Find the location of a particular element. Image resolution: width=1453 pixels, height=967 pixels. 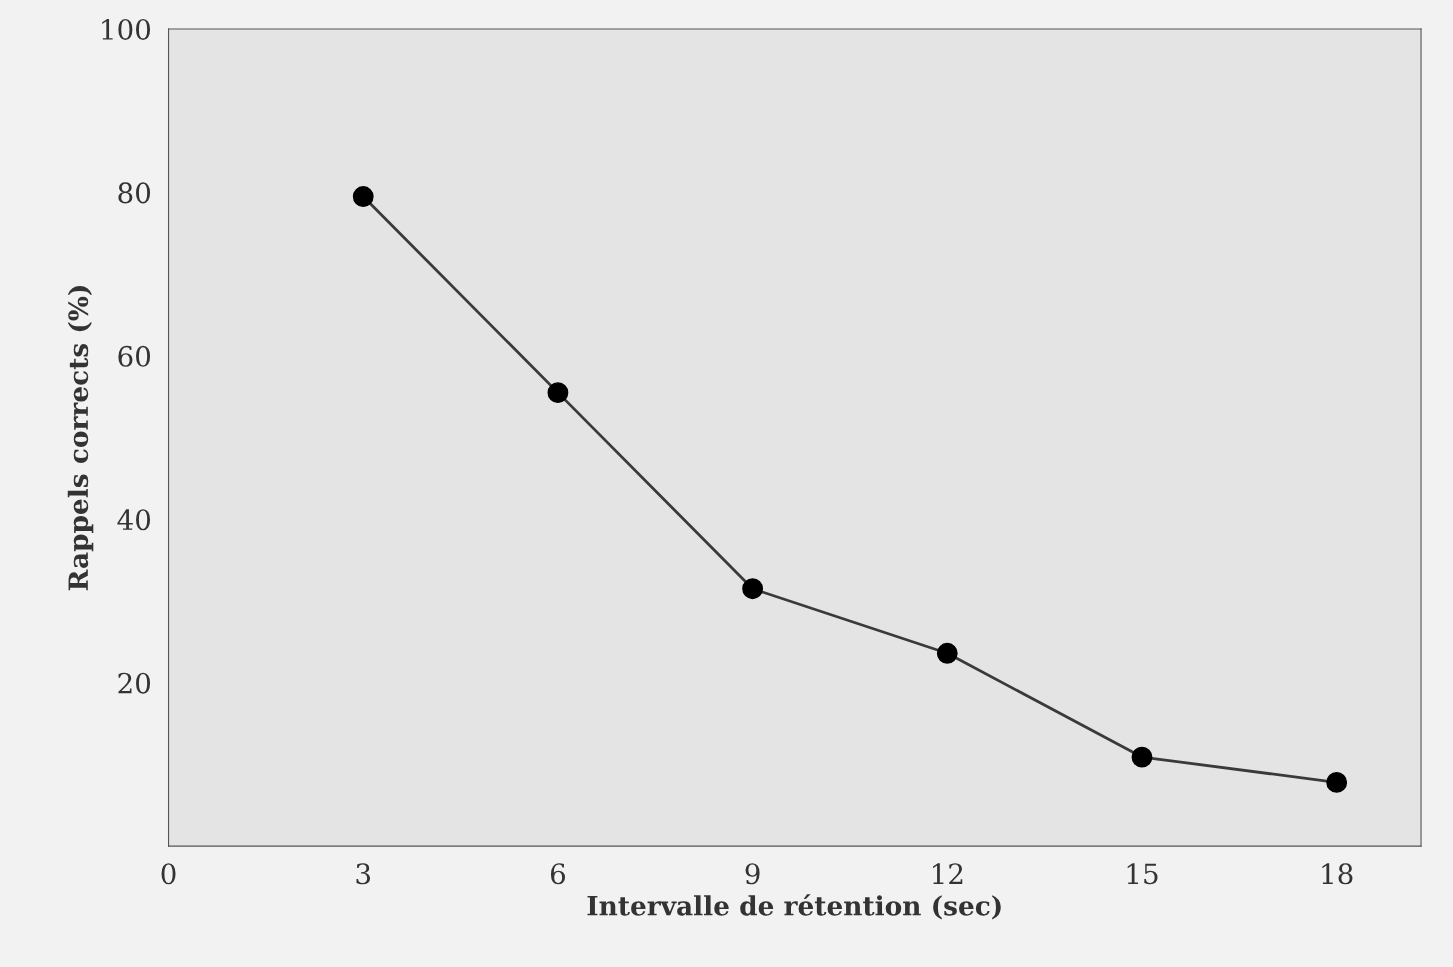

x-tick-label: 0 is located at coordinates (168, 874).